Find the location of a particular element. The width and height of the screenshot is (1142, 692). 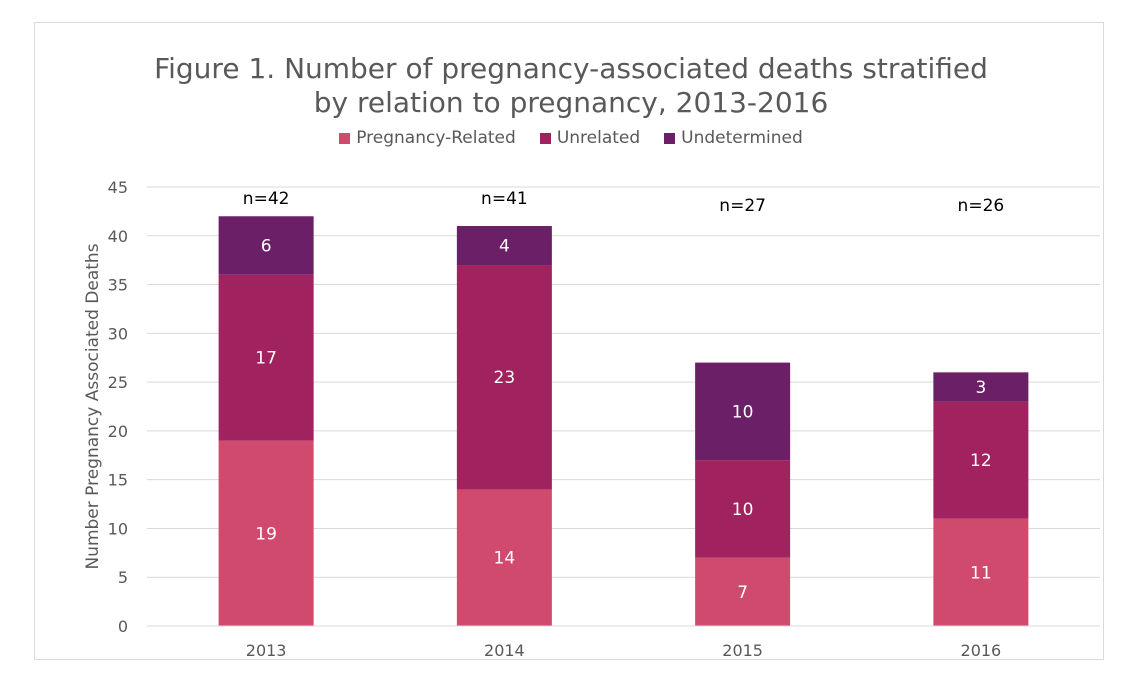

data-label: 19 is located at coordinates (266, 534).